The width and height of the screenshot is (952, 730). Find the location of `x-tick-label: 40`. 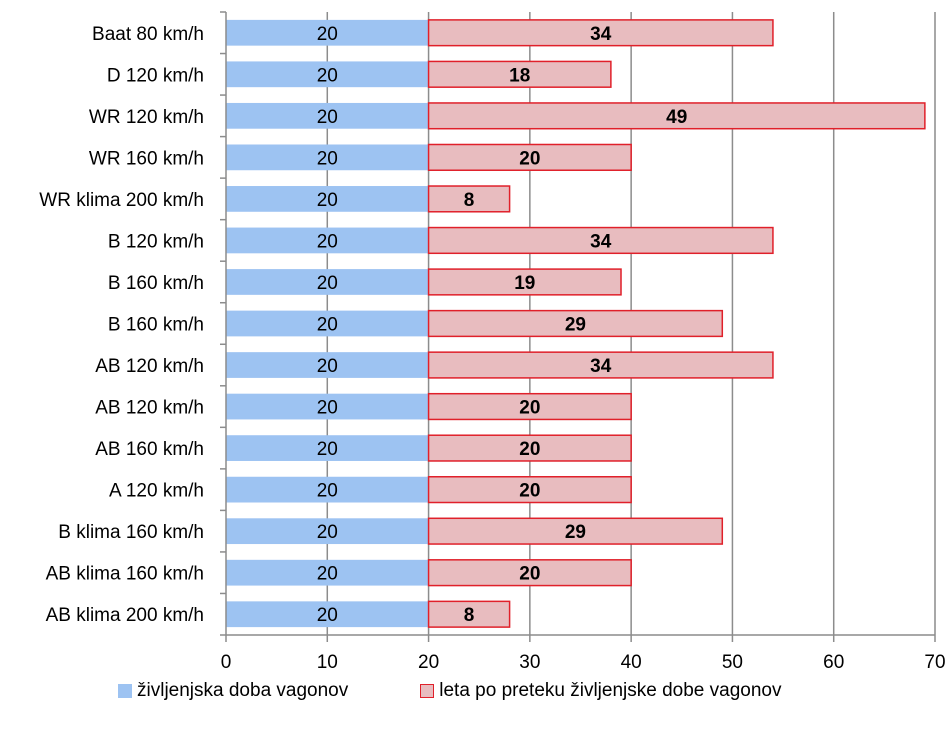

x-tick-label: 40 is located at coordinates (631, 662).